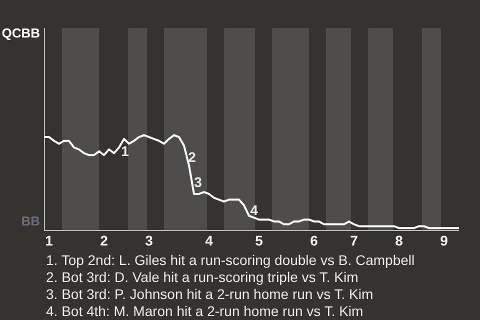 The height and width of the screenshot is (320, 480). What do you see at coordinates (198, 182) in the screenshot?
I see `annotation: 3` at bounding box center [198, 182].